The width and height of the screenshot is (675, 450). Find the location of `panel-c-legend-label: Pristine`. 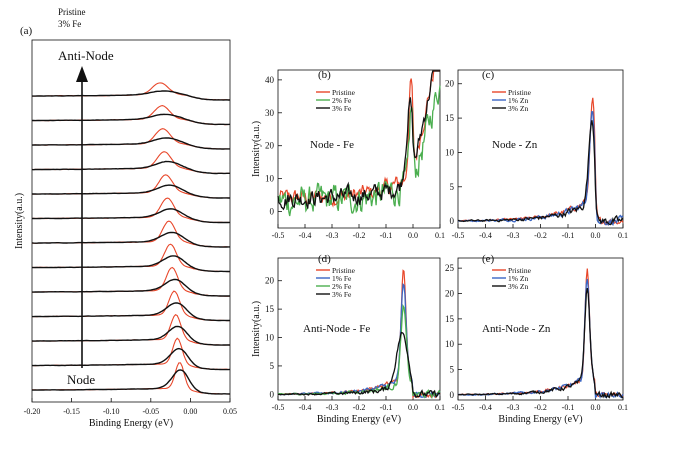

panel-c-legend-label: Pristine is located at coordinates (520, 92).